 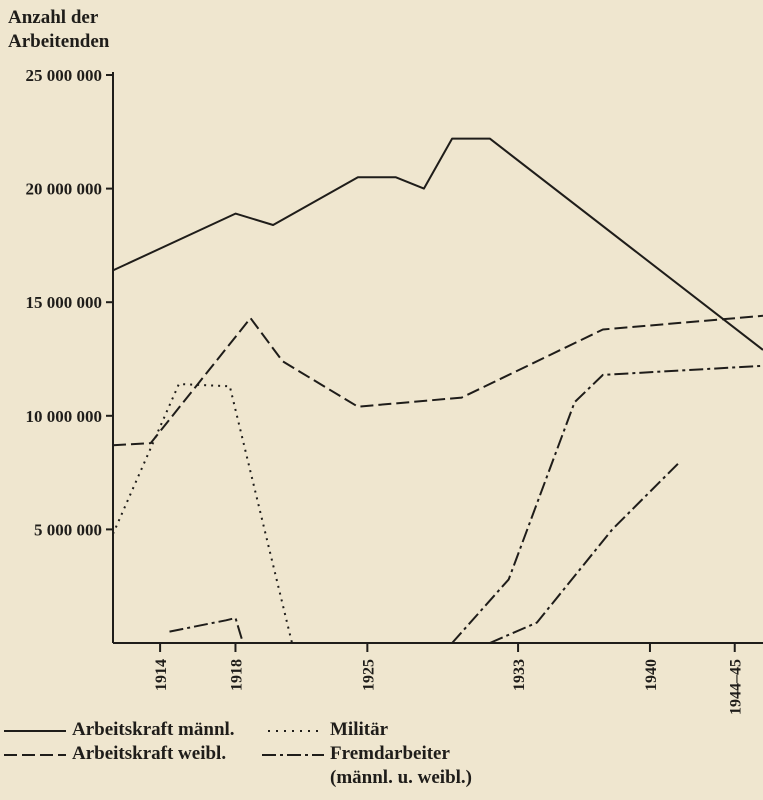 What do you see at coordinates (59, 41) in the screenshot?
I see `y-axis-title-line-2: Arbeitenden` at bounding box center [59, 41].